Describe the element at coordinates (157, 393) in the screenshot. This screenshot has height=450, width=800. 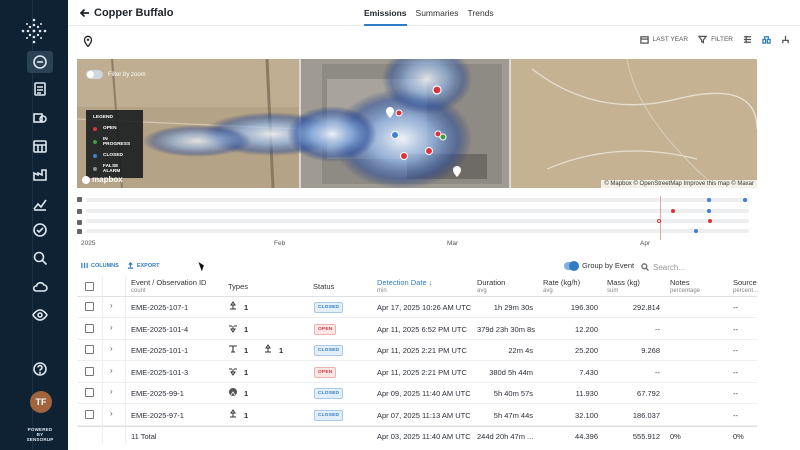
I see `event-id: EME-2025-99-1` at that location.